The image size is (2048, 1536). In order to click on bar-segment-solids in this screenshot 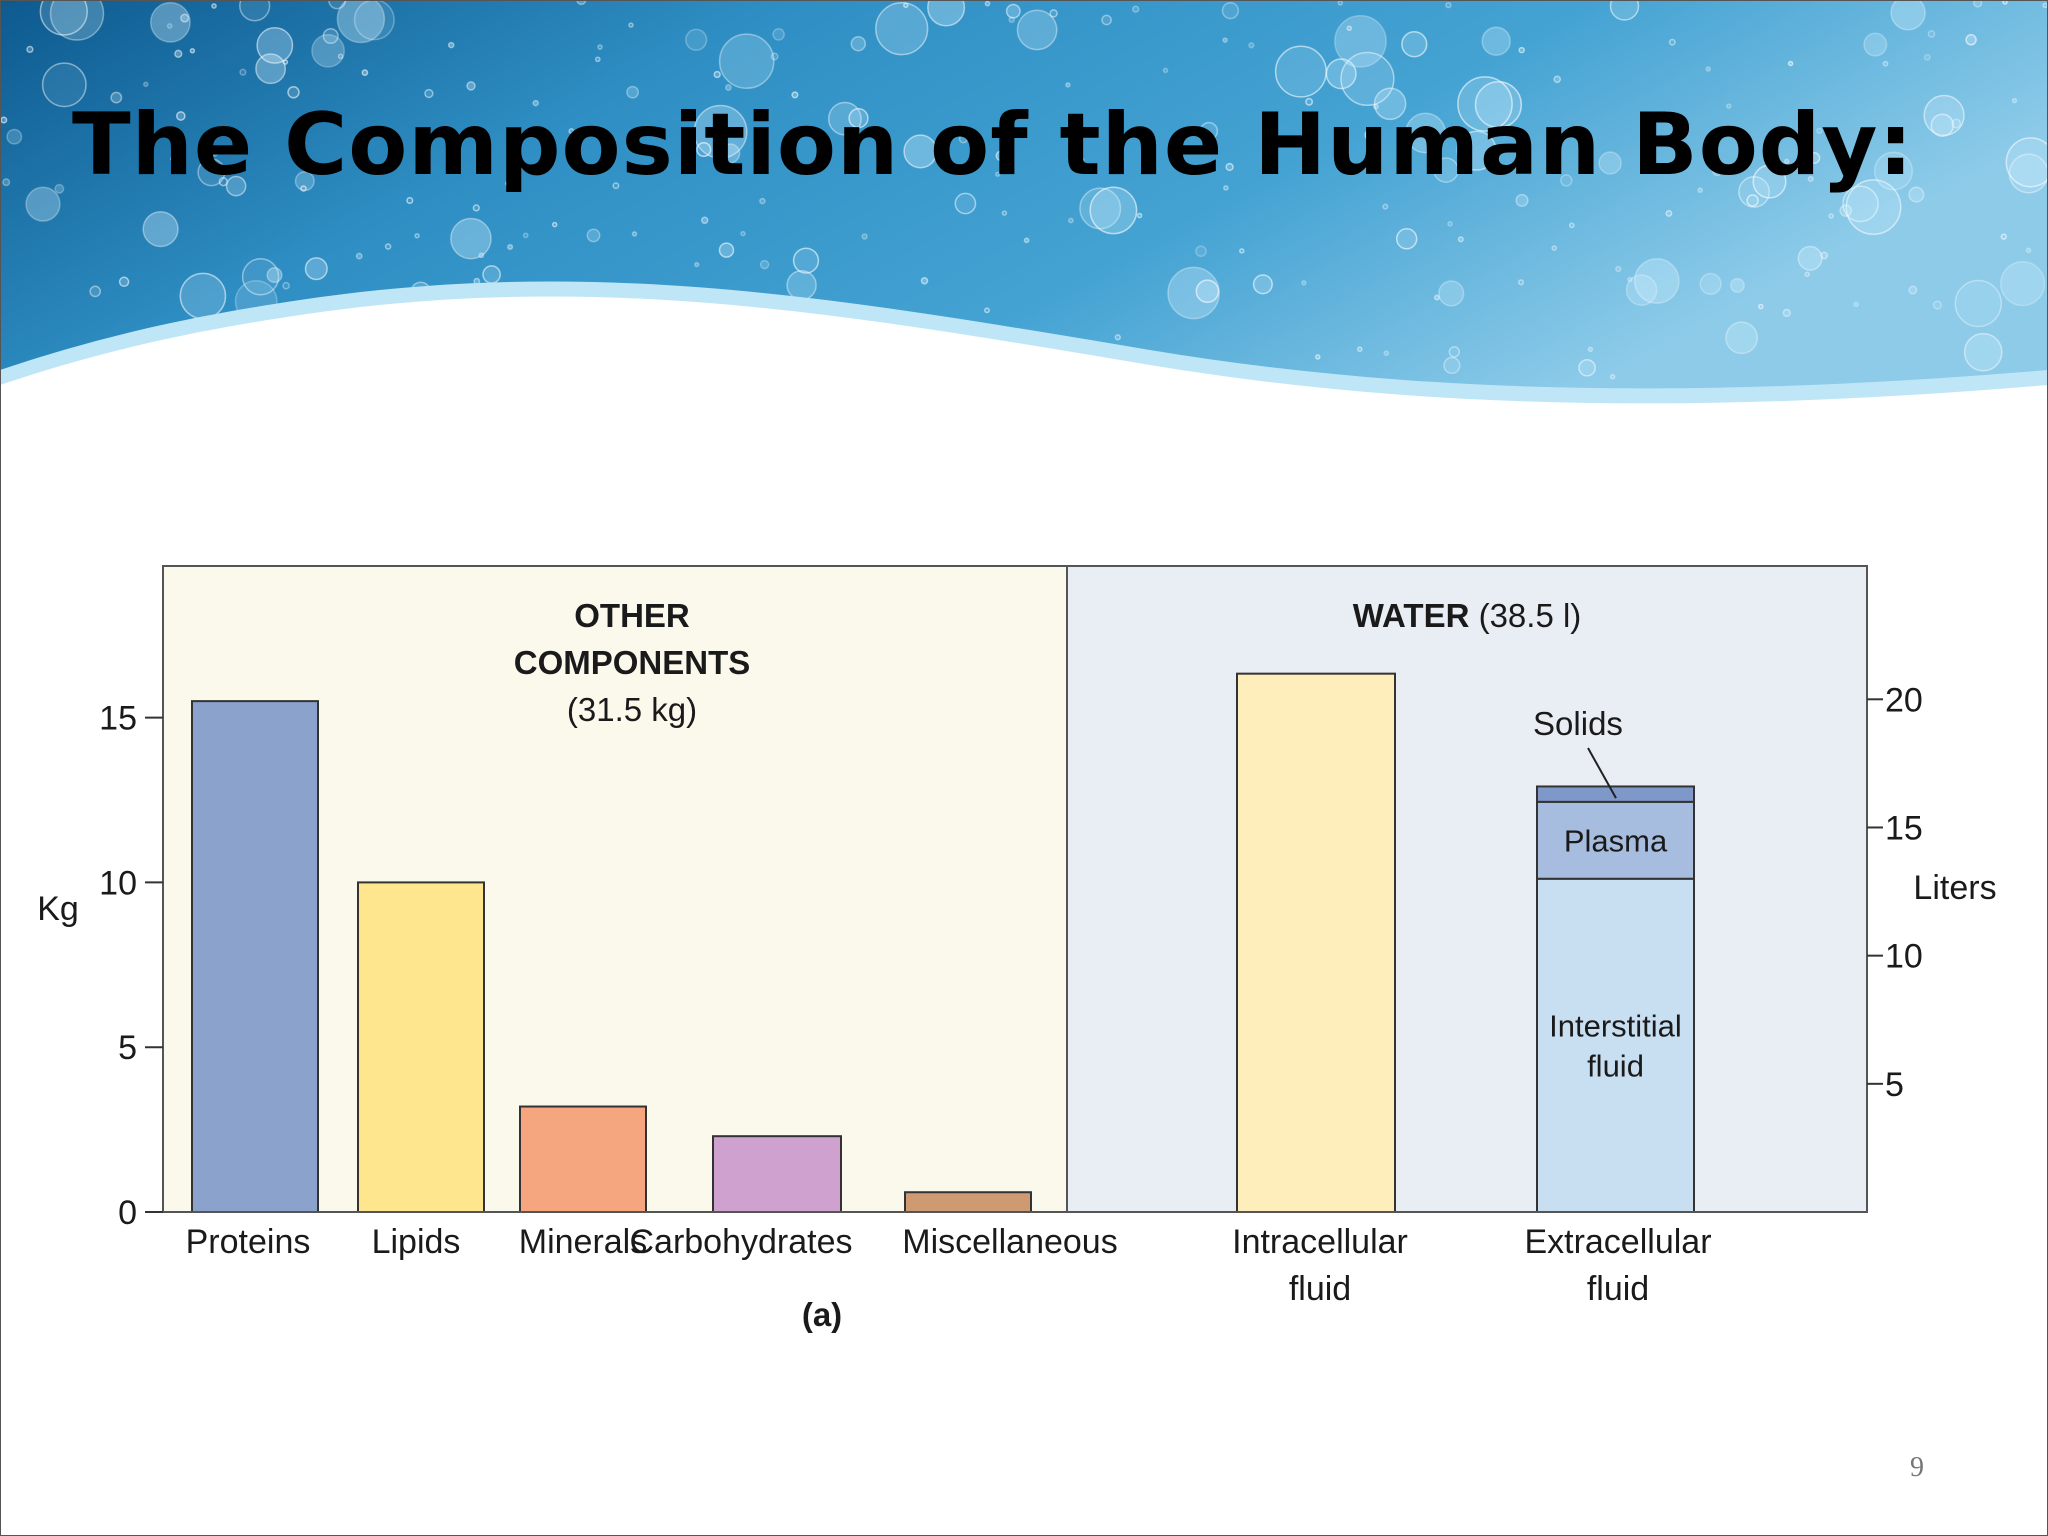, I will do `click(1615, 794)`.